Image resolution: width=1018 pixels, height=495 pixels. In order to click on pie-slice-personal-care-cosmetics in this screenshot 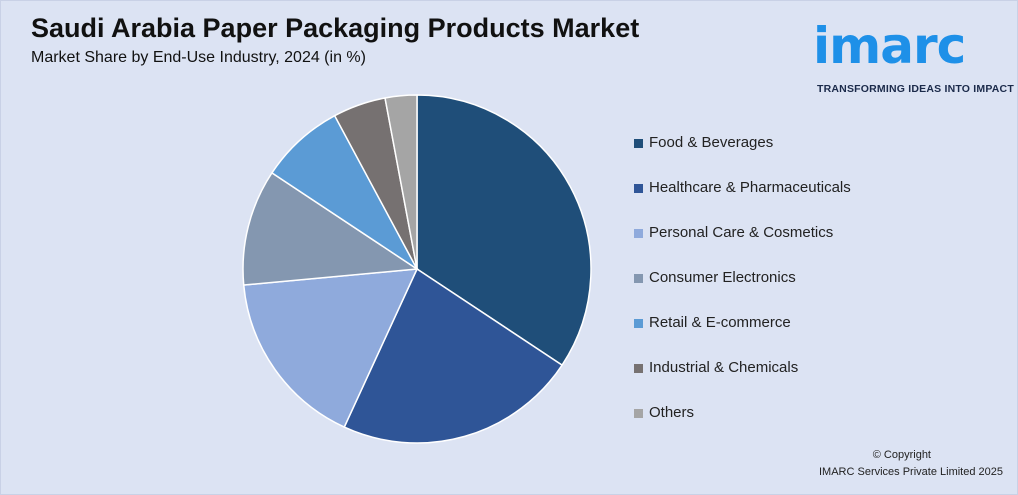, I will do `click(330, 348)`.